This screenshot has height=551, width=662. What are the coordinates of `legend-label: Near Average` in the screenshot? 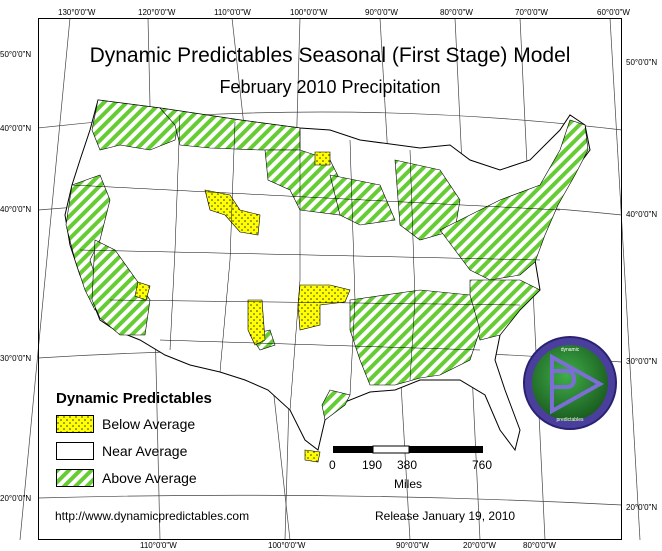 It's located at (145, 451).